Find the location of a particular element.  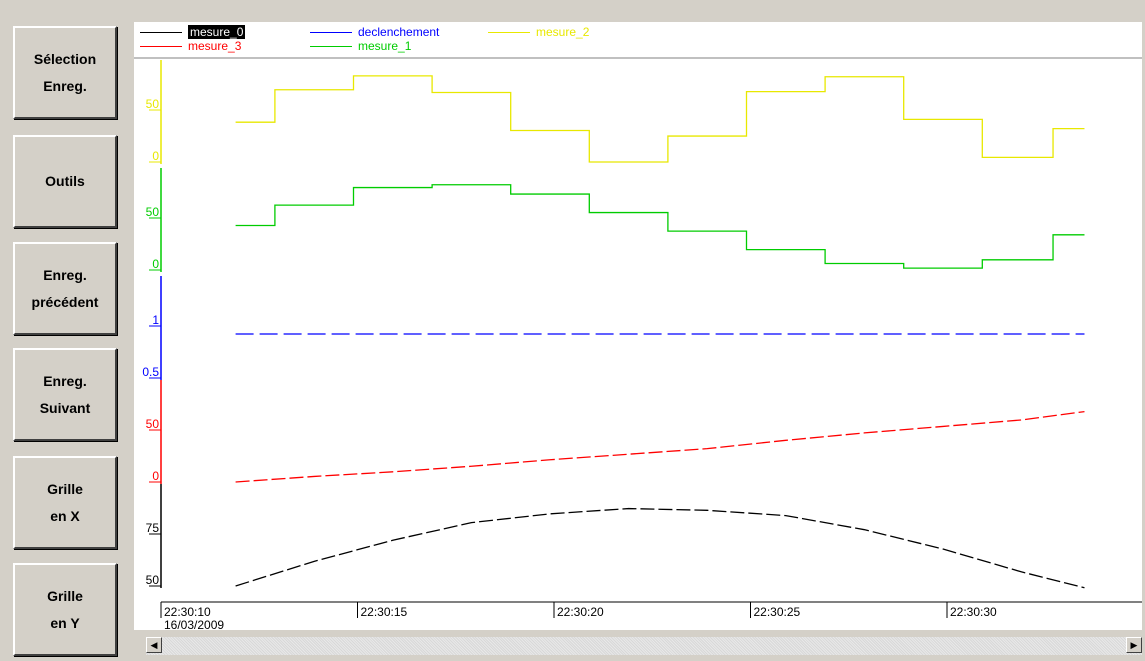

button-label-line2: Enreg. is located at coordinates (65, 85).